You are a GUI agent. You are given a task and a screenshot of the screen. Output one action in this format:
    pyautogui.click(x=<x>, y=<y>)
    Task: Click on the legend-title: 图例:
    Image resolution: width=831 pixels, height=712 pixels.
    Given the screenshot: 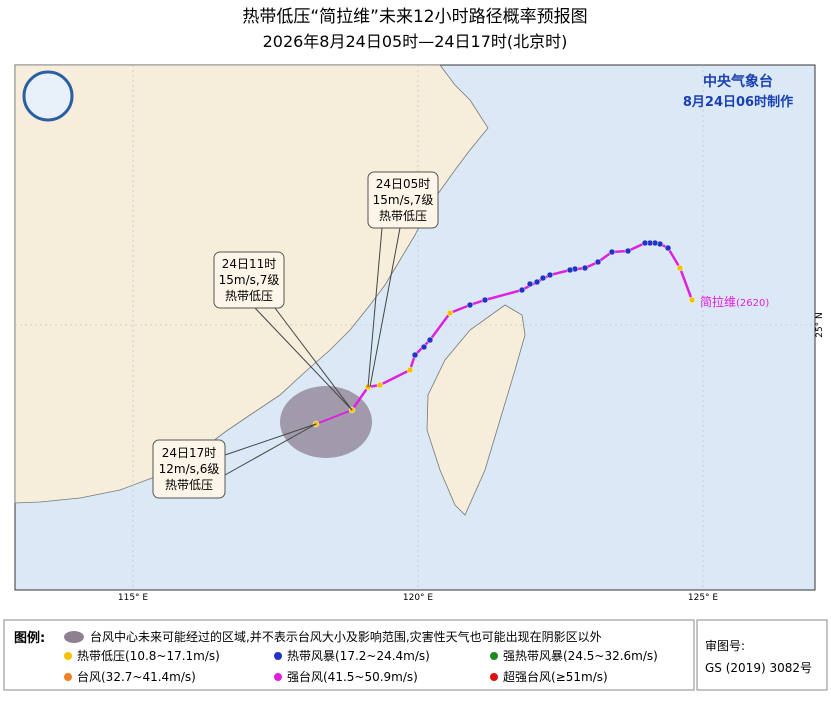 What is the action you would take?
    pyautogui.click(x=29, y=638)
    